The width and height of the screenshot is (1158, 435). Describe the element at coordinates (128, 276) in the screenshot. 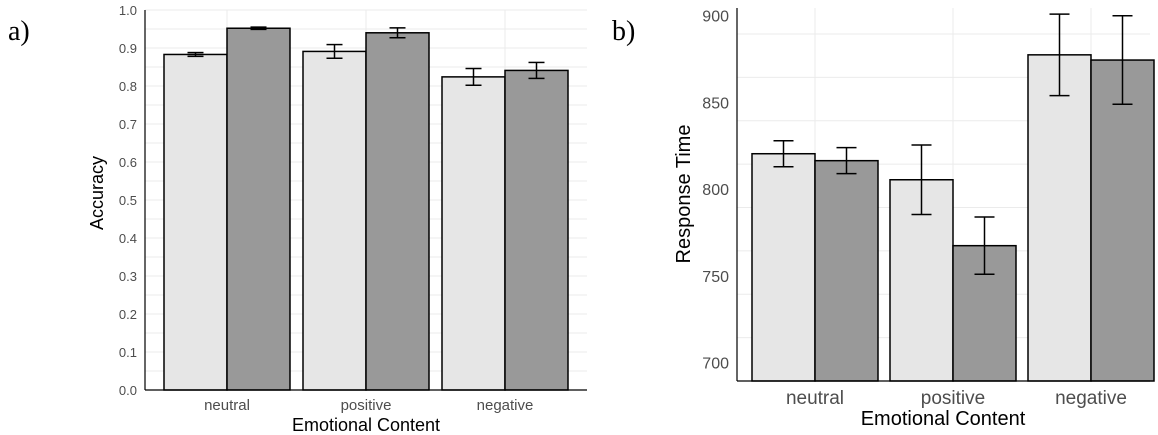

I see `y-tick-label: 0.3` at that location.